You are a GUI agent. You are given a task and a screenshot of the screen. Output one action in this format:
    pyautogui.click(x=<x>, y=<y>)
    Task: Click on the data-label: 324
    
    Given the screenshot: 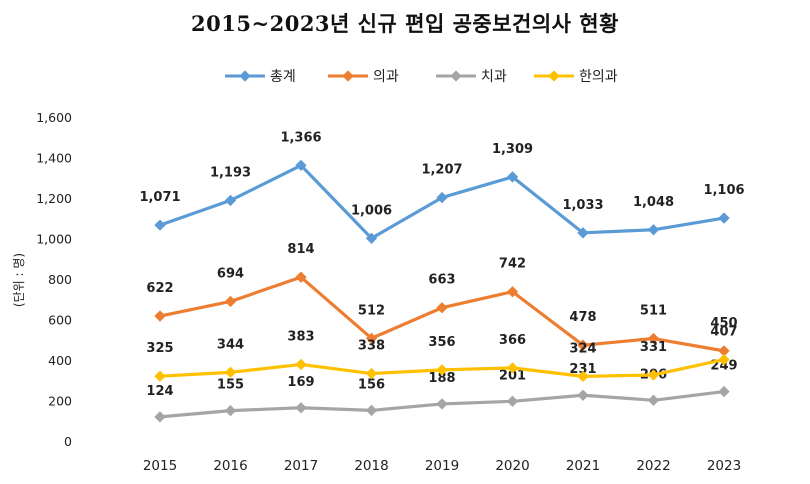 What is the action you would take?
    pyautogui.click(x=582, y=348)
    